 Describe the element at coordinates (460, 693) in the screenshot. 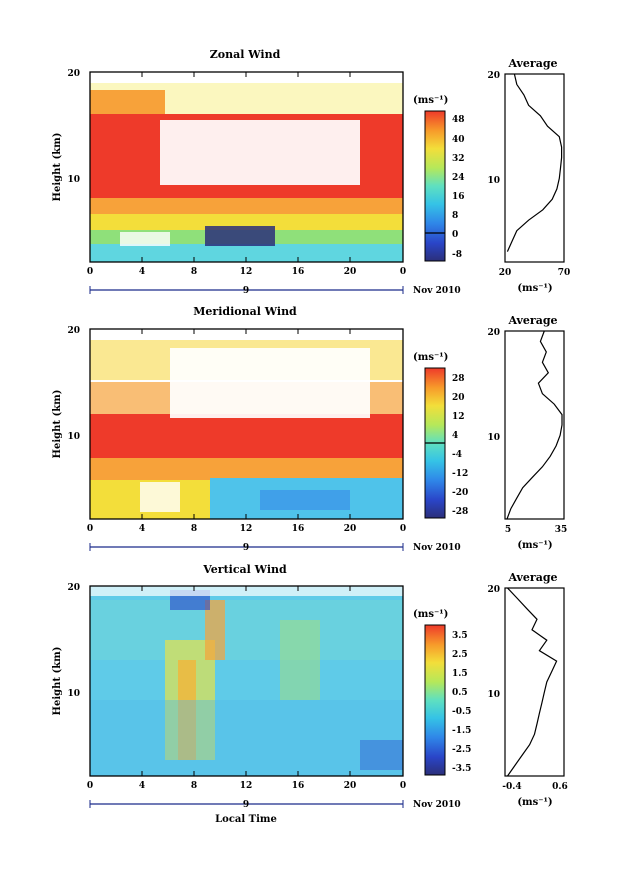

I see `colorbar-tick: 0.5` at that location.